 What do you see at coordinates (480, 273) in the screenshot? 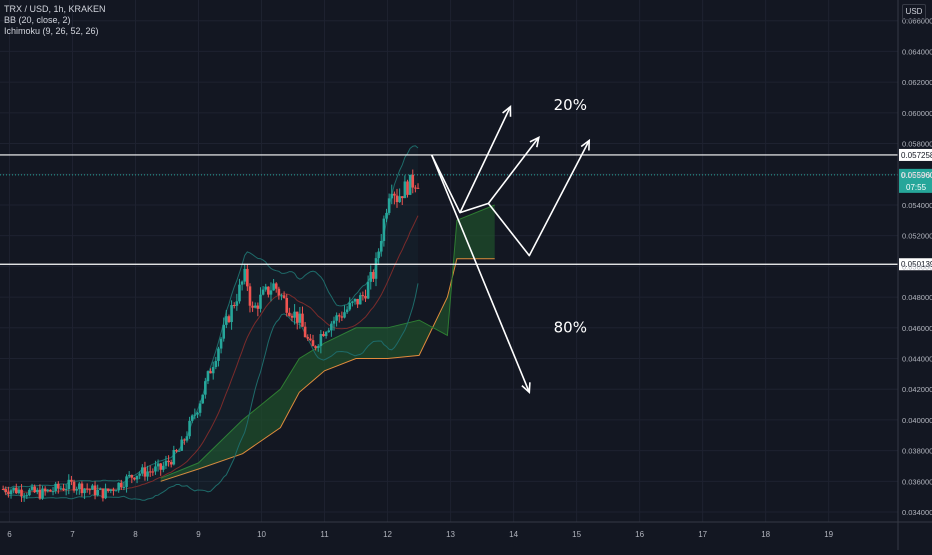
I see `down-path` at bounding box center [480, 273].